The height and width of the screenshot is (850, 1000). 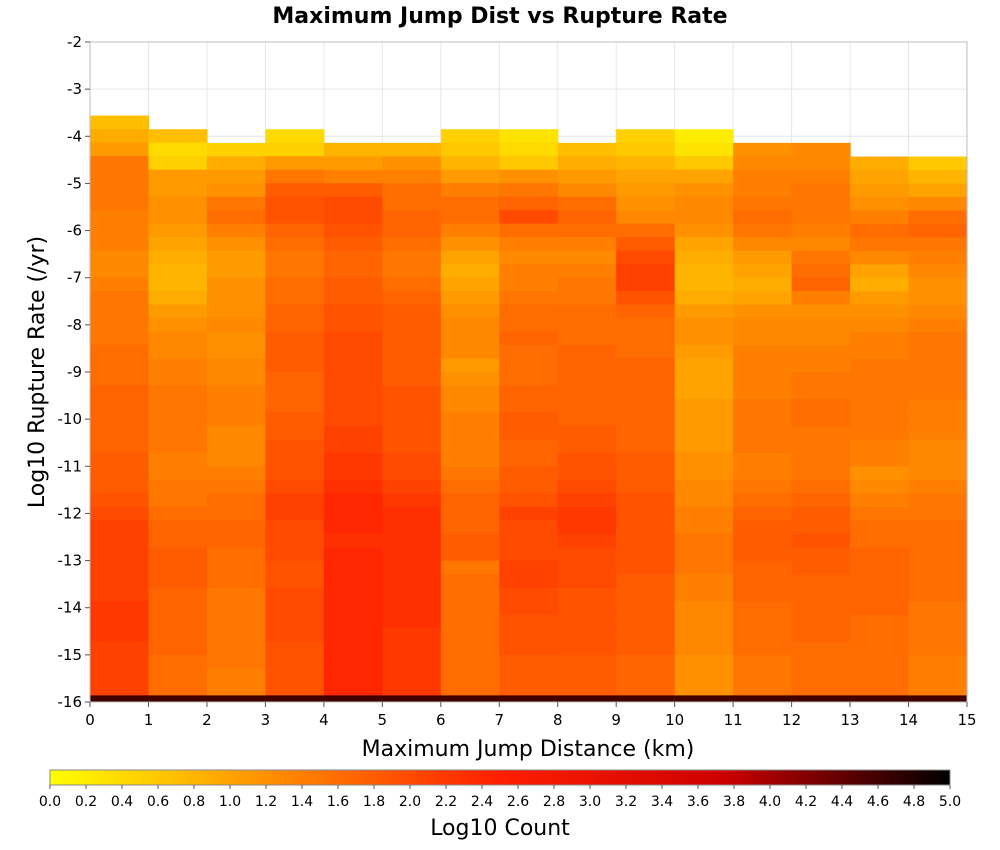 I want to click on y-axis-ticks: -2 -3 -4 -5 -6 -7 -8 -9 -10 -11 -12 -13 -14 -15 -16, so click(x=74, y=372).